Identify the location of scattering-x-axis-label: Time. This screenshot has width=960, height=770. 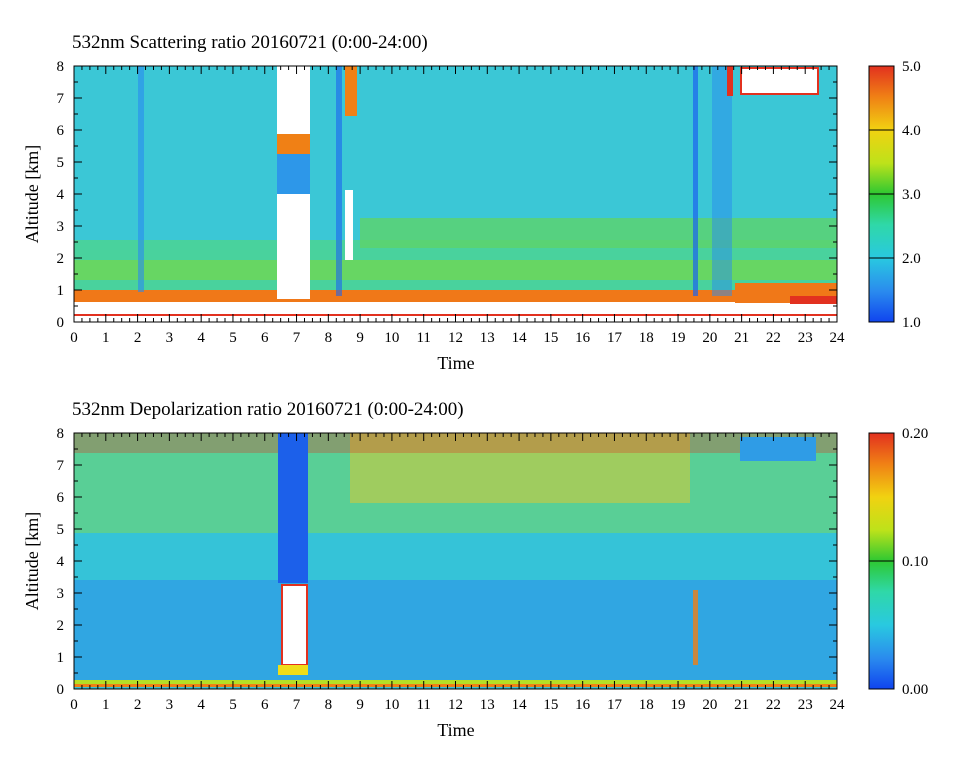
(455, 363).